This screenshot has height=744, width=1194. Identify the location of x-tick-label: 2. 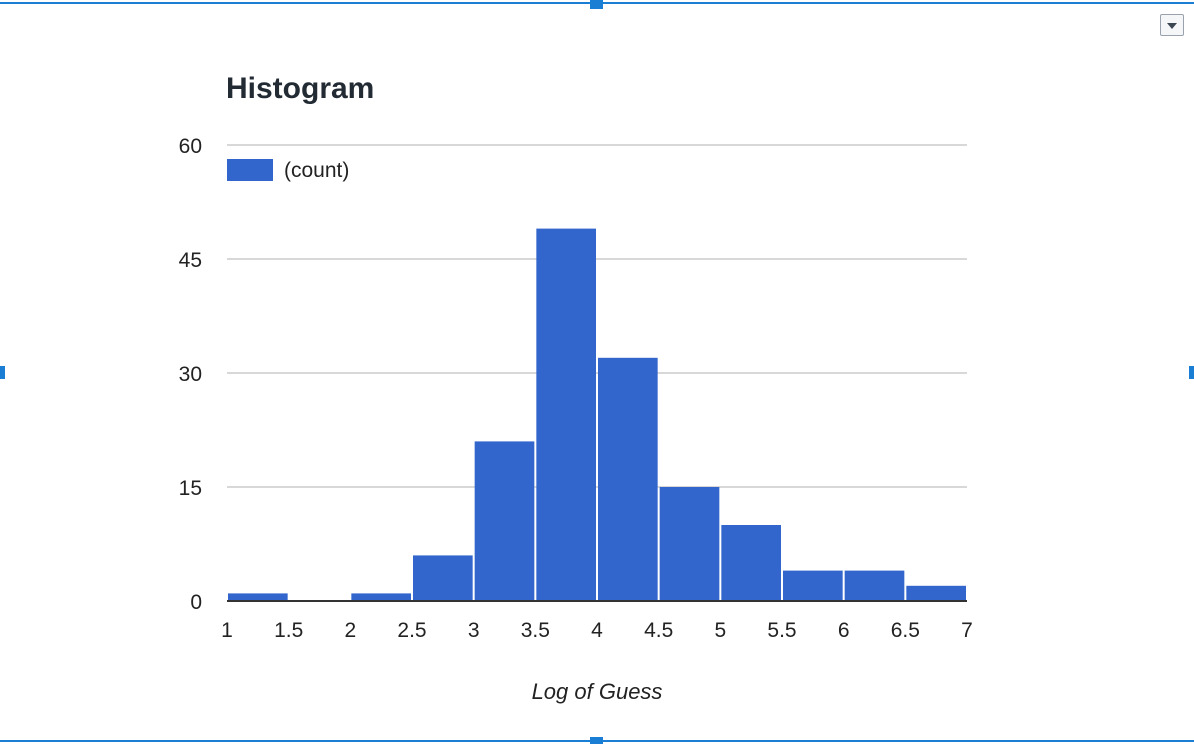
(350, 630).